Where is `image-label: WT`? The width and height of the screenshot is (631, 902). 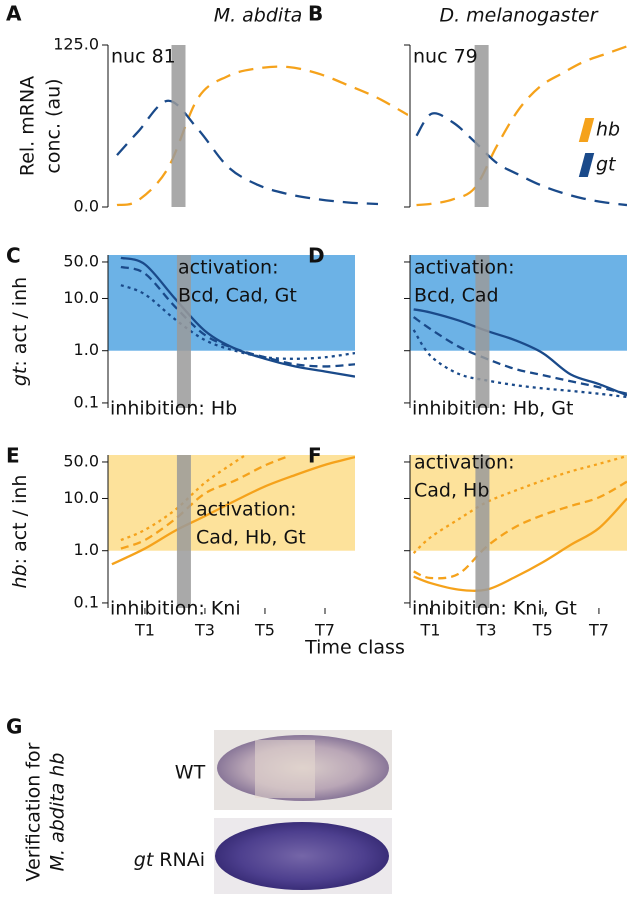
image-label: WT is located at coordinates (190, 773).